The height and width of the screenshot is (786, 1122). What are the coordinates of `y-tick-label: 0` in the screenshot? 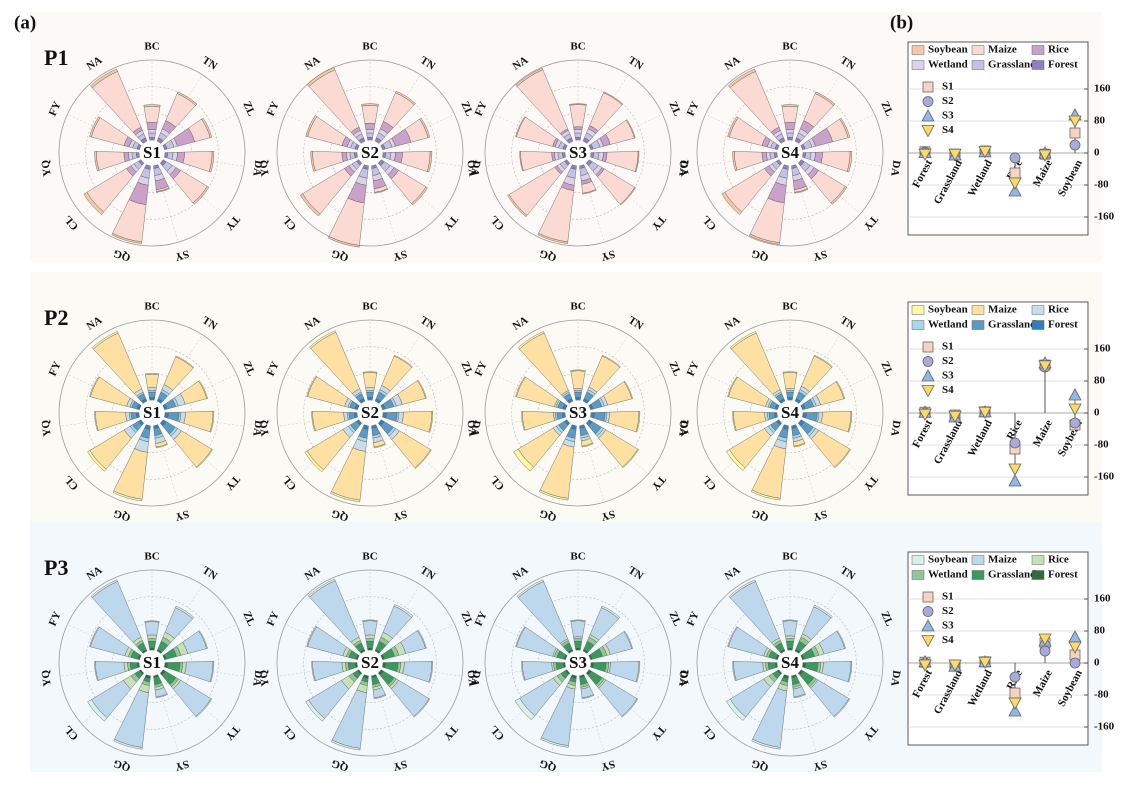 It's located at (1097, 413).